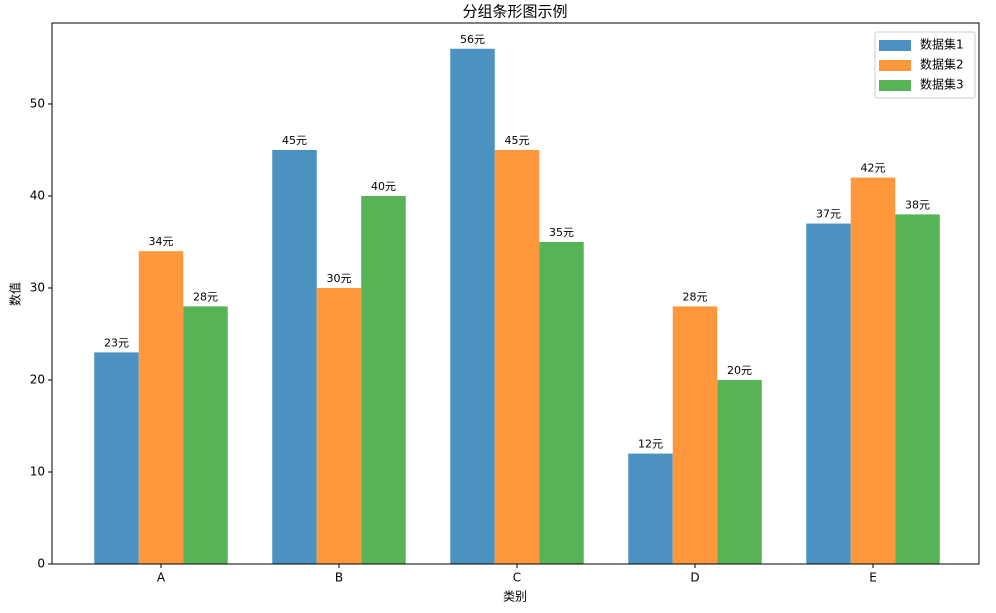 This screenshot has height=613, width=996. What do you see at coordinates (37, 103) in the screenshot?
I see `y-tick-label: 50` at bounding box center [37, 103].